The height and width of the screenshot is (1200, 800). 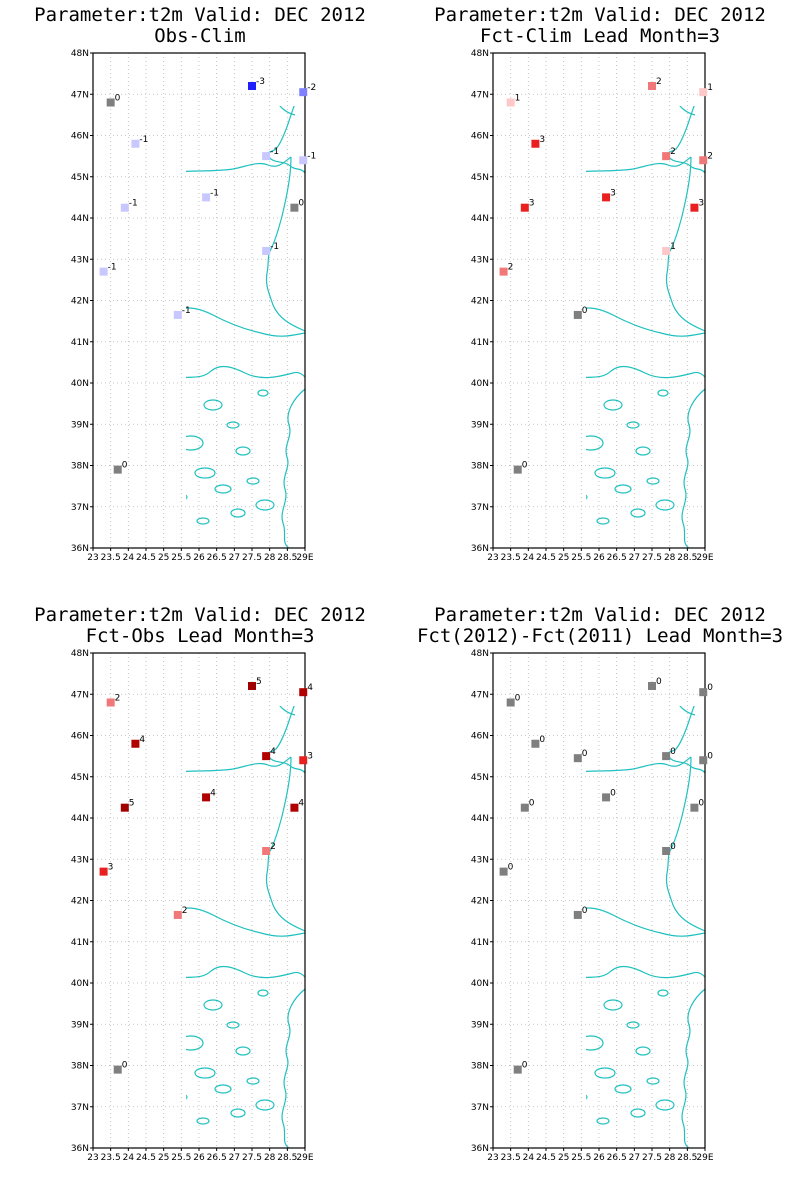 What do you see at coordinates (200, 36) in the screenshot?
I see `map-title-line2: Obs-Clim` at bounding box center [200, 36].